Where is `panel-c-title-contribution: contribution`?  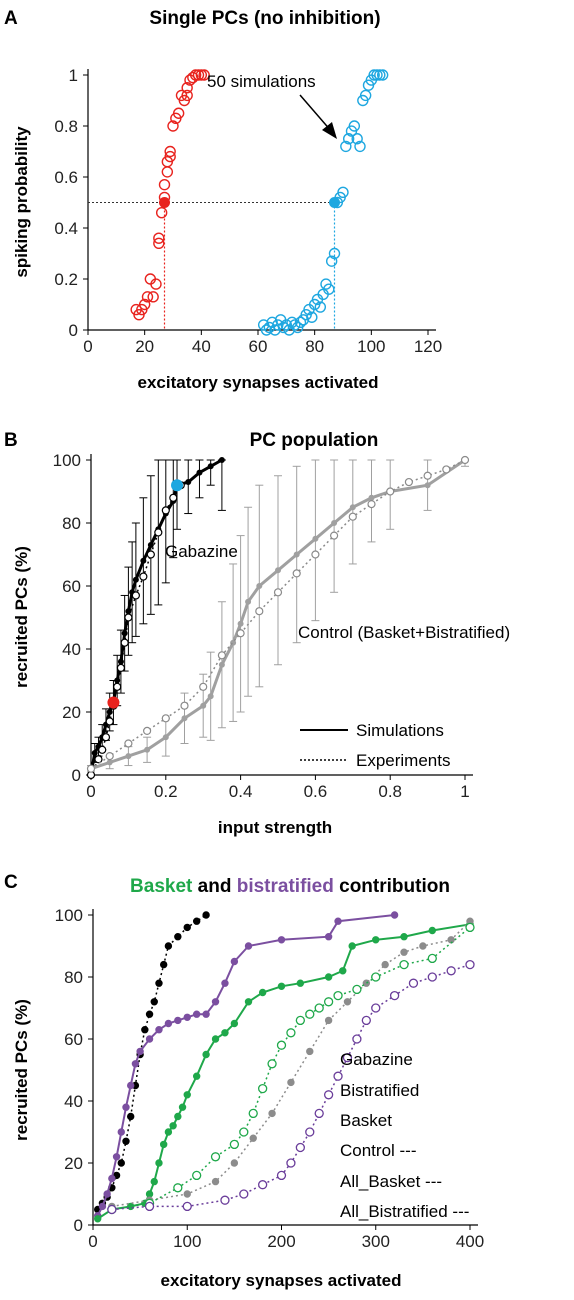
panel-c-title-contribution: contribution is located at coordinates (392, 886).